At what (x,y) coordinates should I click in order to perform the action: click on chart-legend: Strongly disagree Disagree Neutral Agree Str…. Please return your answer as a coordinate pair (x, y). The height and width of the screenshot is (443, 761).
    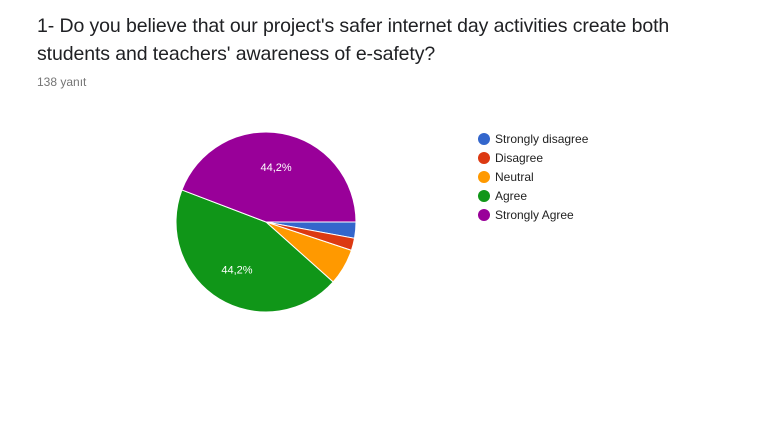
    Looking at the image, I should click on (533, 176).